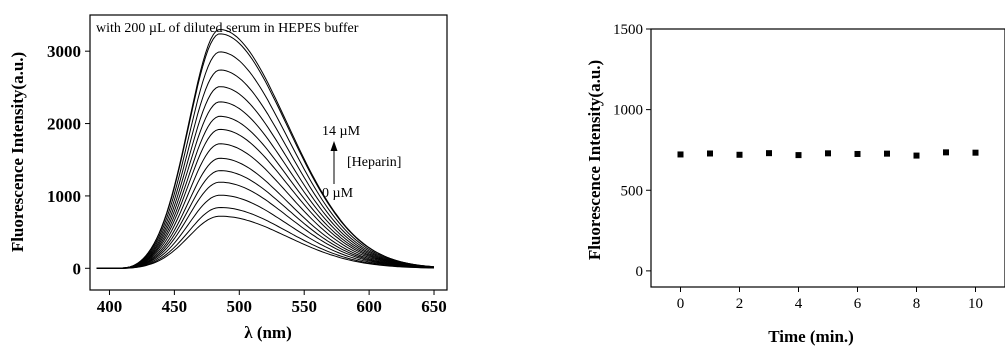 The height and width of the screenshot is (349, 1005). I want to click on heparin-arrow-head, so click(334, 146).